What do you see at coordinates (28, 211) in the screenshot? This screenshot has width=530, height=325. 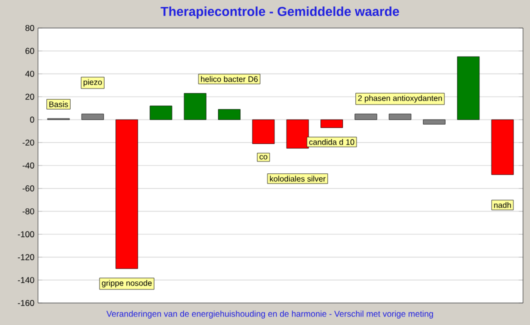 I see `y-tick-label: -80` at bounding box center [28, 211].